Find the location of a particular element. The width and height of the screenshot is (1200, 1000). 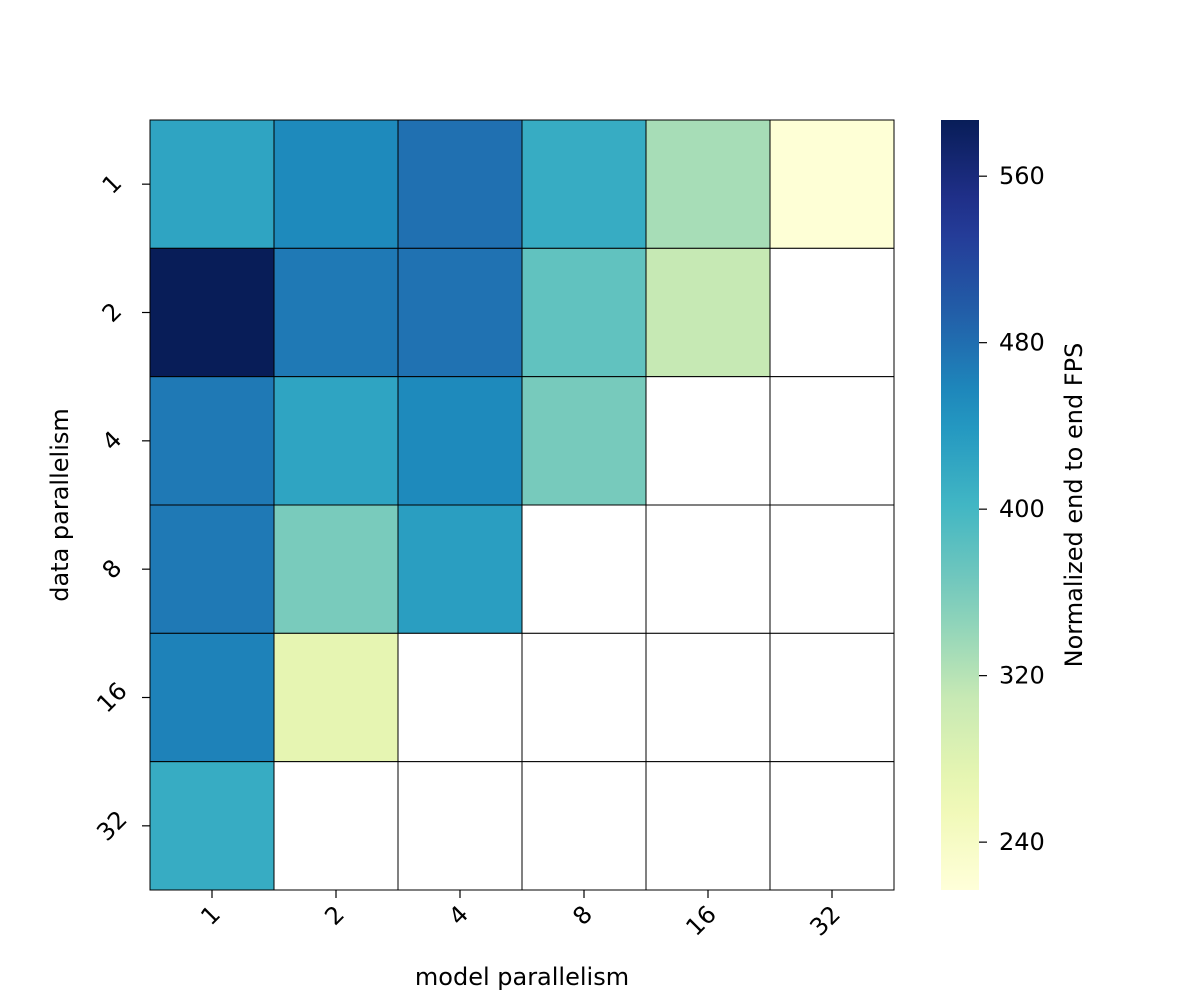

y-tick-label: 4 is located at coordinates (112, 441).